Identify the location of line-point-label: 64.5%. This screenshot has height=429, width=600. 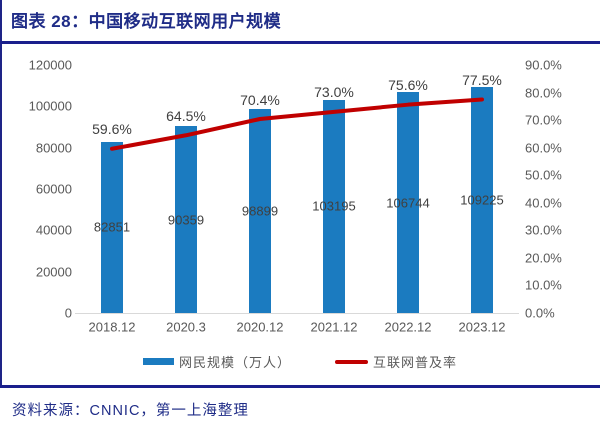
(186, 115).